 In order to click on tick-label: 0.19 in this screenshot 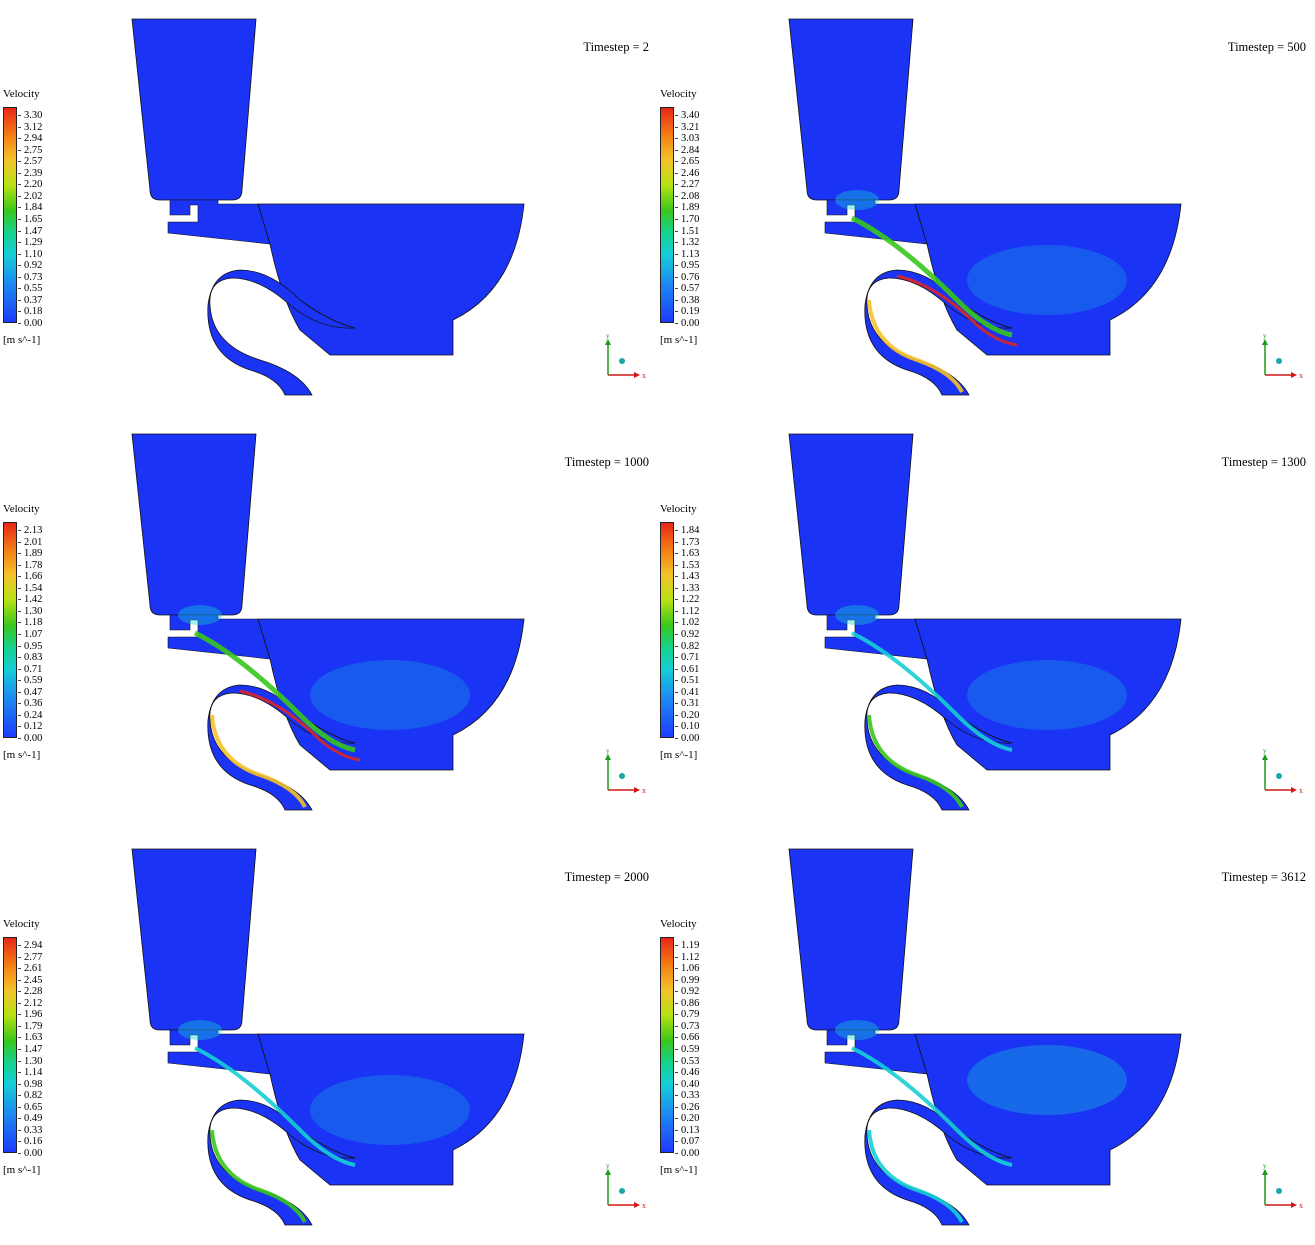, I will do `click(690, 311)`.